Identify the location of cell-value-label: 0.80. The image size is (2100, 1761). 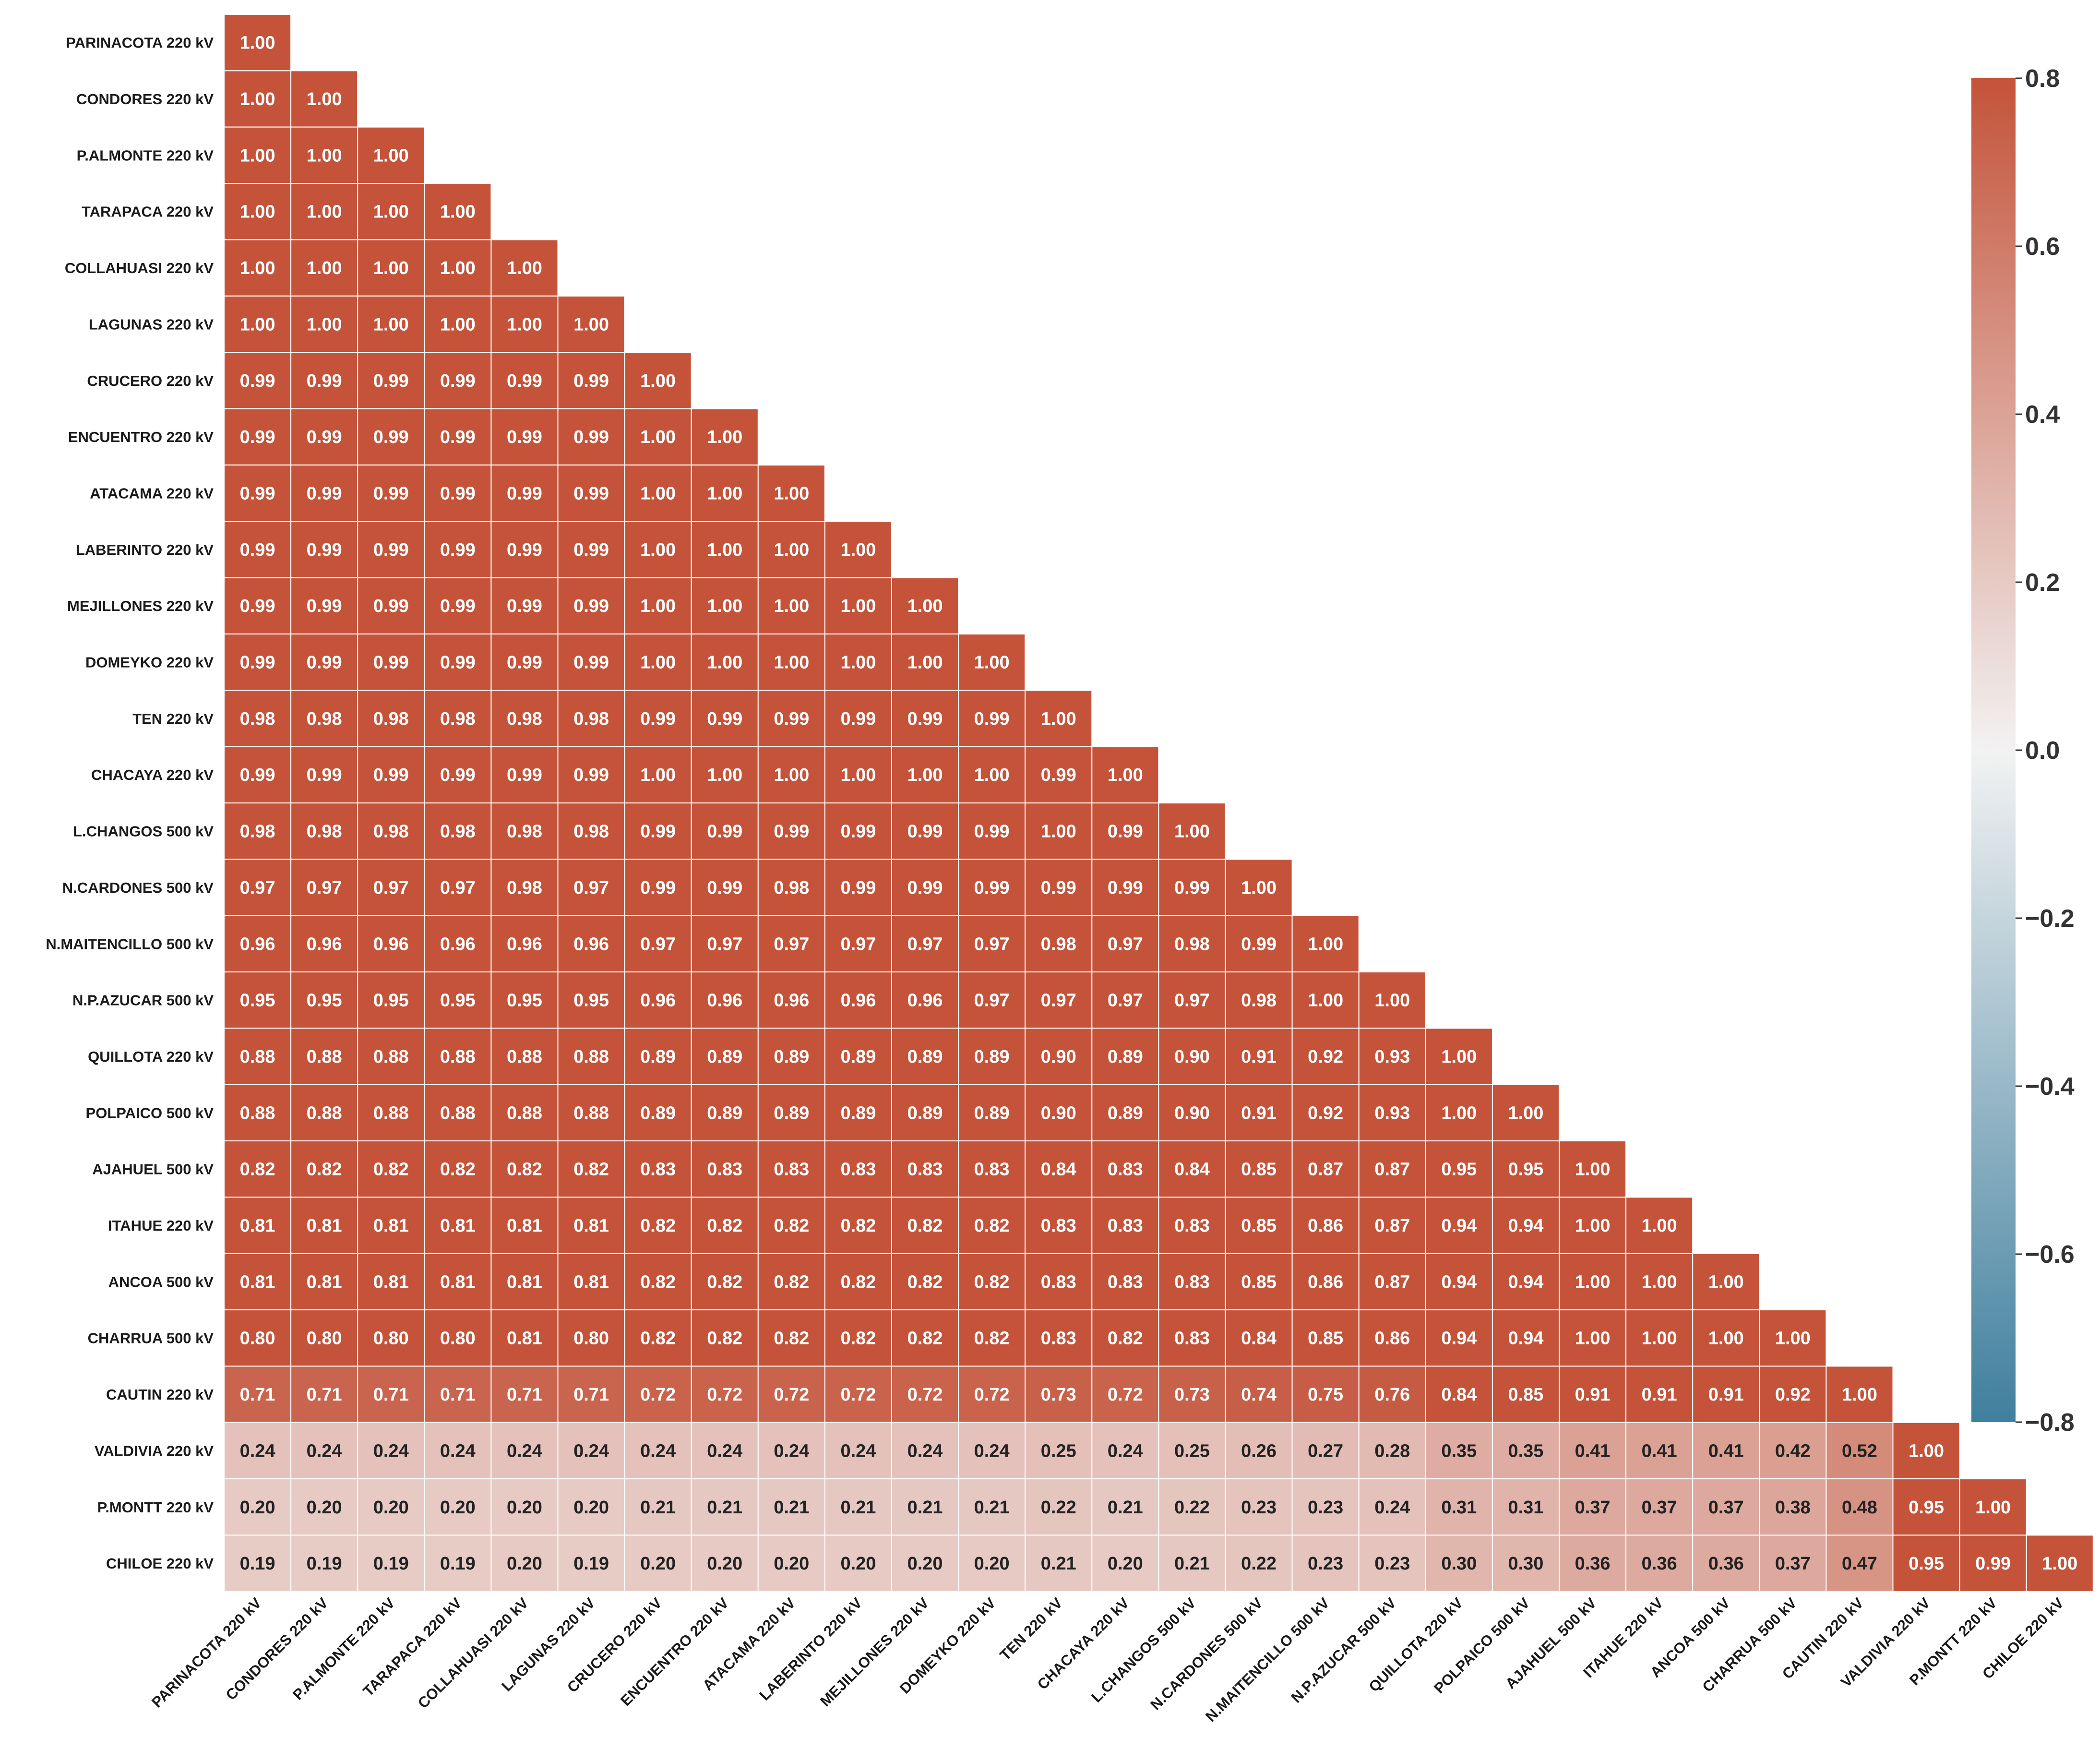
(257, 1339).